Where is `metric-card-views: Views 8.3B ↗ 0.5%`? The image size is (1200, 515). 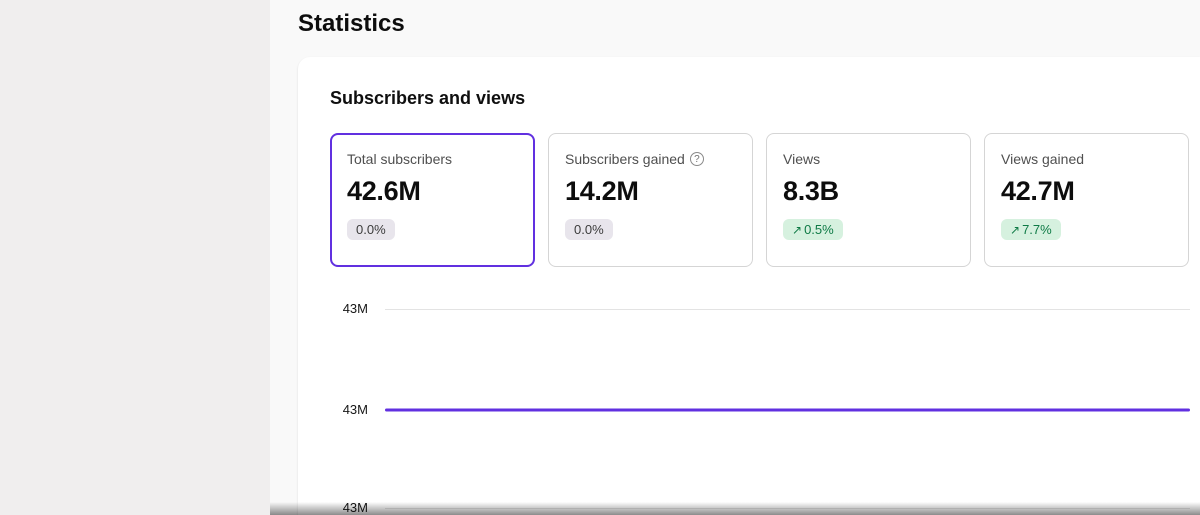
metric-card-views: Views 8.3B ↗ 0.5% is located at coordinates (868, 200).